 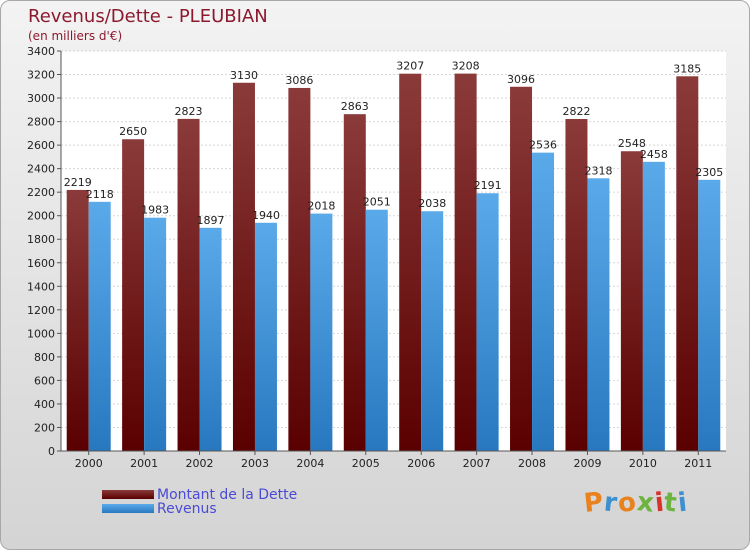 What do you see at coordinates (321, 206) in the screenshot?
I see `data-label-revenus: 2018` at bounding box center [321, 206].